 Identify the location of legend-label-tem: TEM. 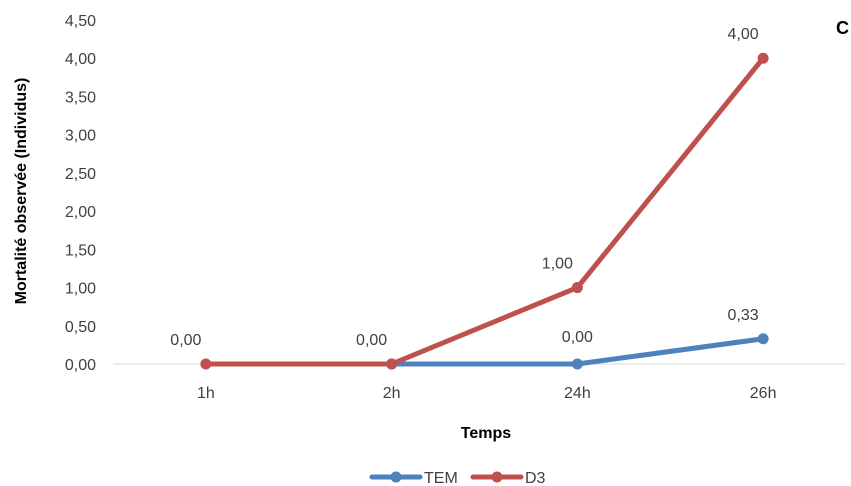
(441, 478).